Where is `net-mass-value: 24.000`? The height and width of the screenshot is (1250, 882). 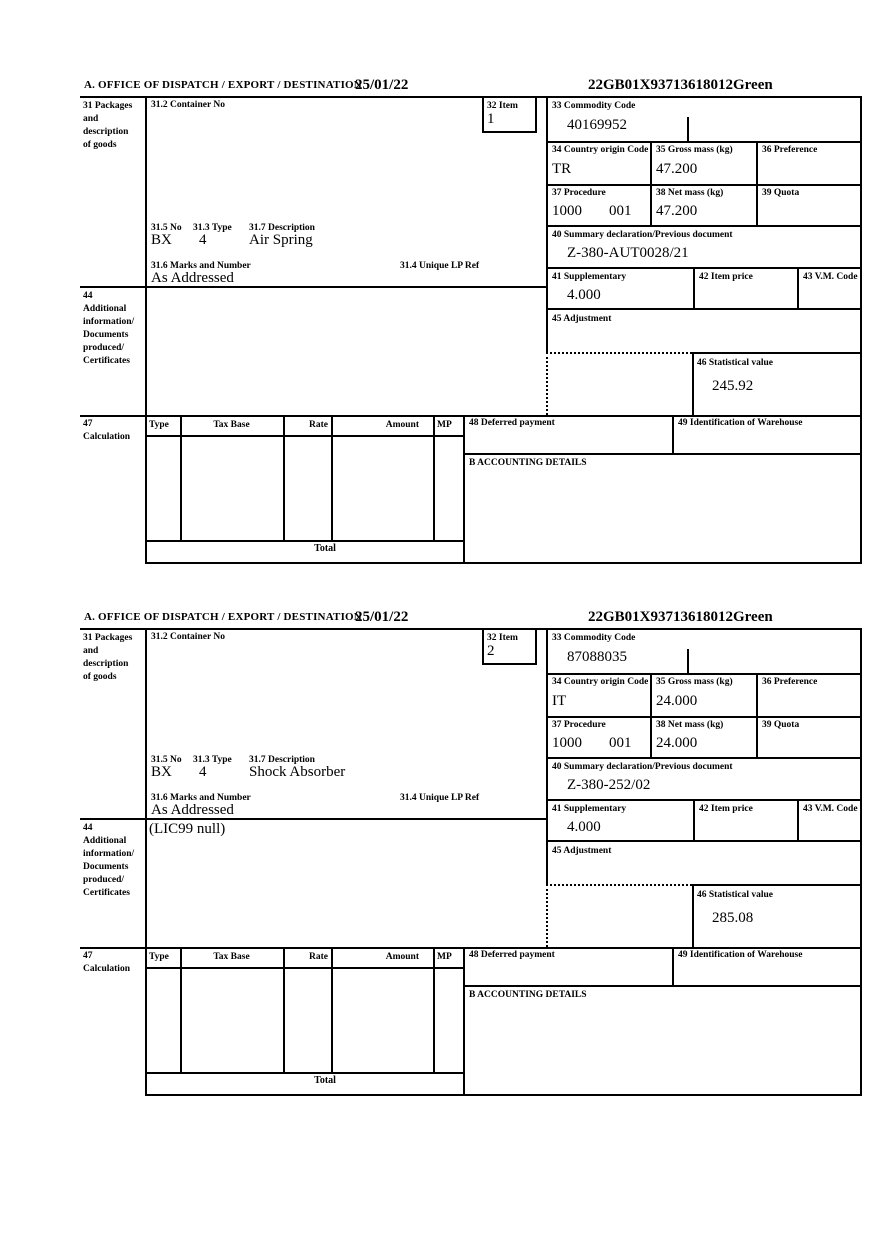 net-mass-value: 24.000 is located at coordinates (677, 743).